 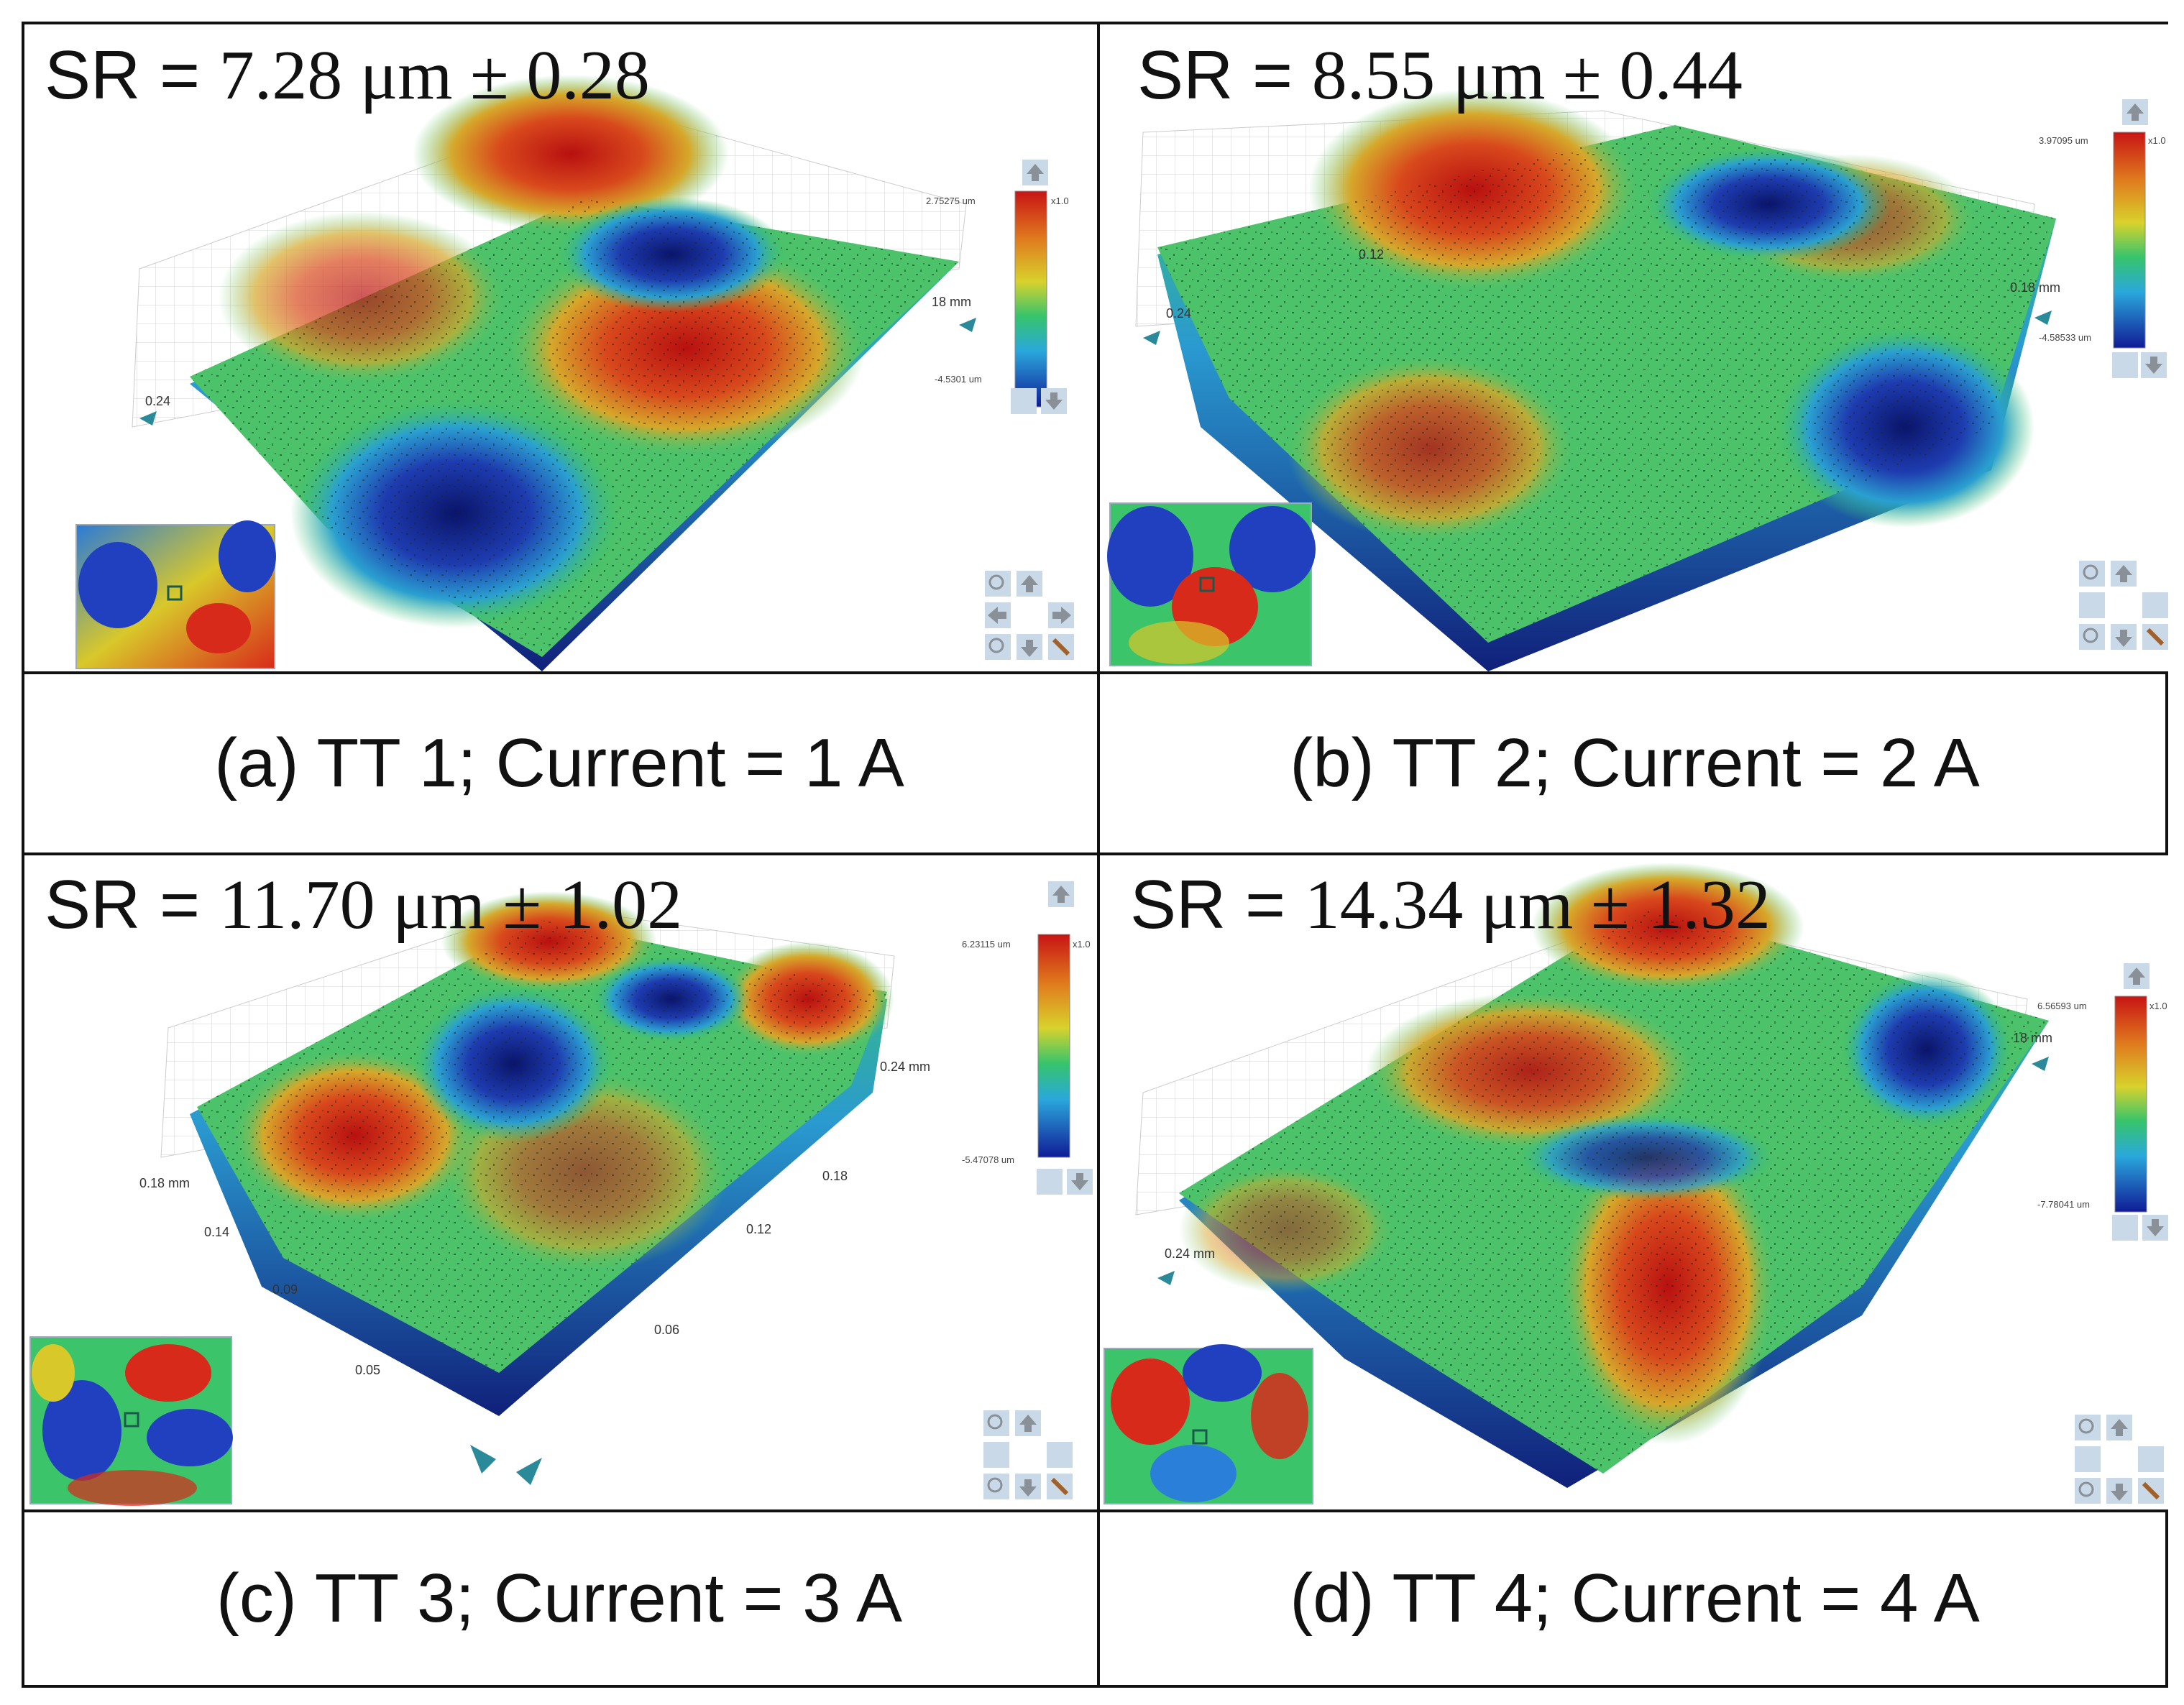 I want to click on minimap-d, so click(x=1208, y=1424).